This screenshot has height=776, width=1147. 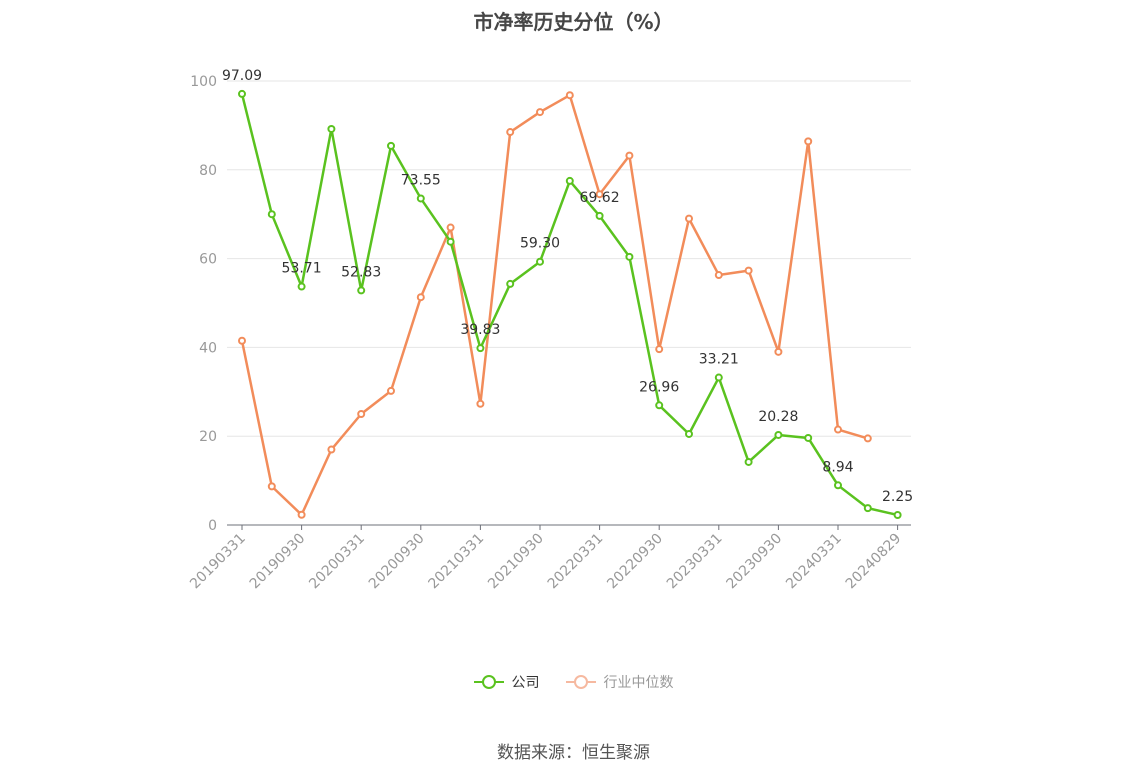 What do you see at coordinates (212, 526) in the screenshot?
I see `y-tick-label: 0` at bounding box center [212, 526].